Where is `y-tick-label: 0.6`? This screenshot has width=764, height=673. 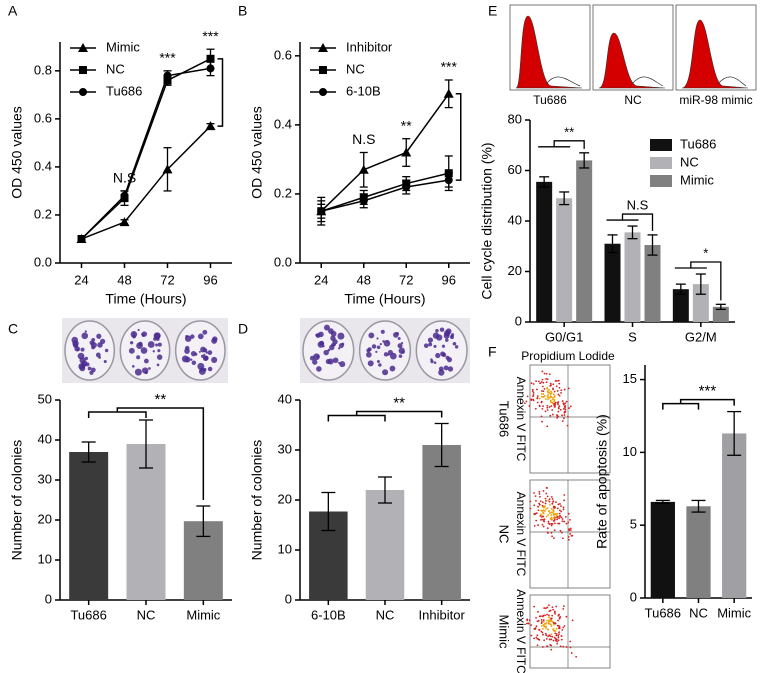 y-tick-label: 0.6 is located at coordinates (43, 117).